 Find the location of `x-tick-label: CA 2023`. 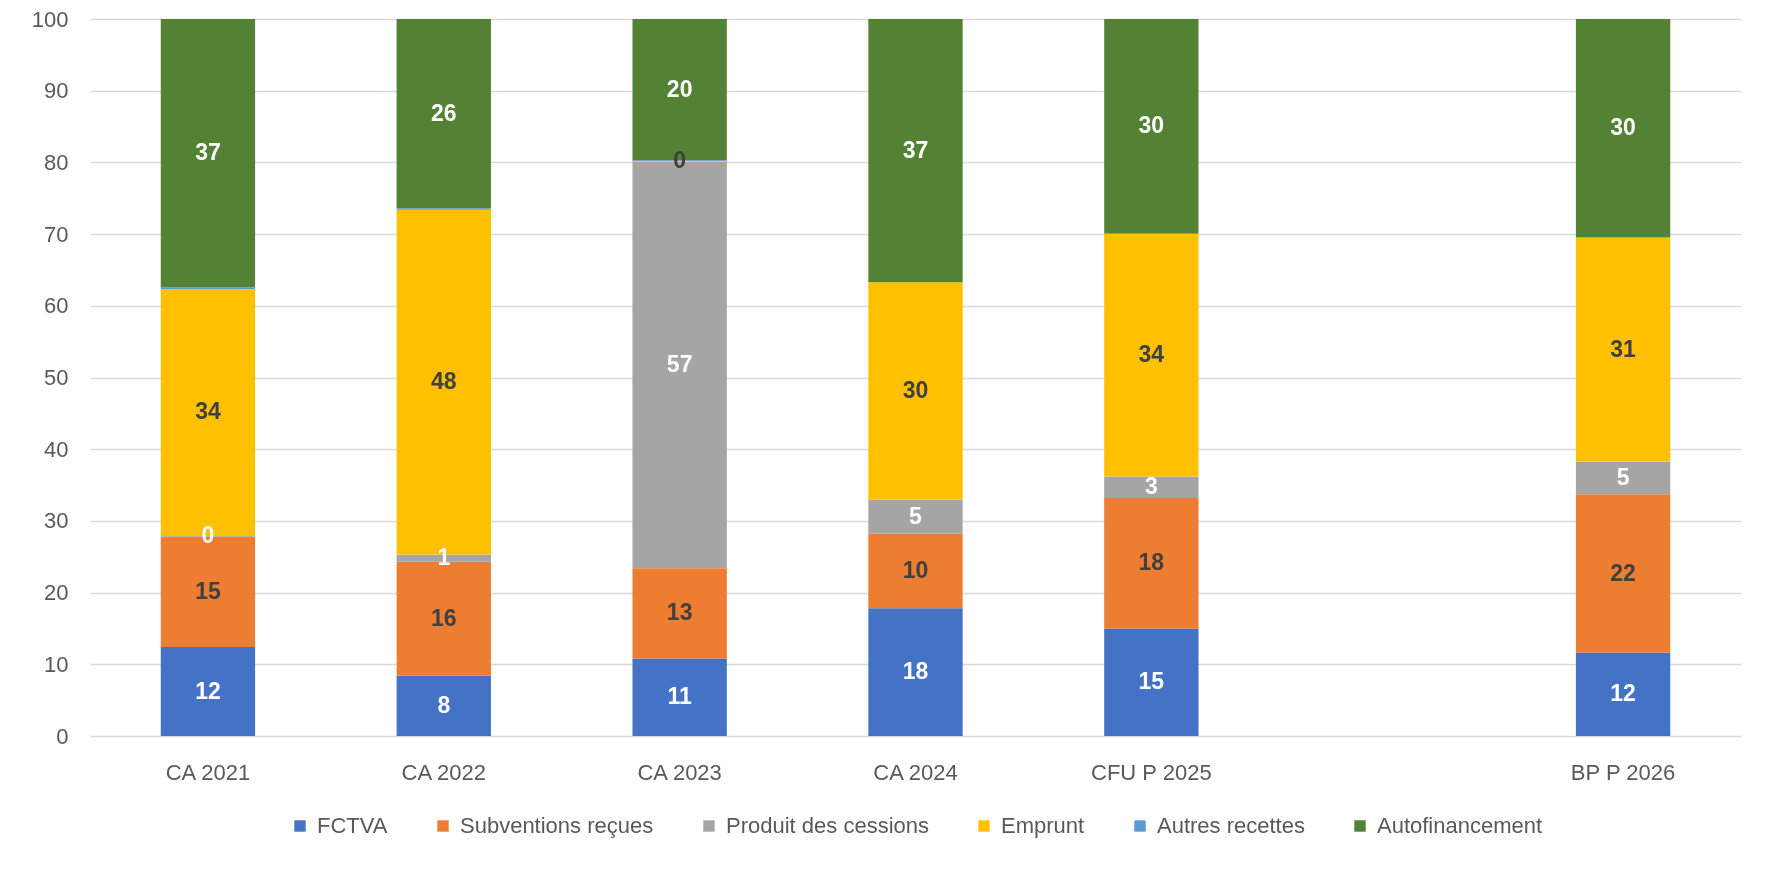

x-tick-label: CA 2023 is located at coordinates (679, 772).